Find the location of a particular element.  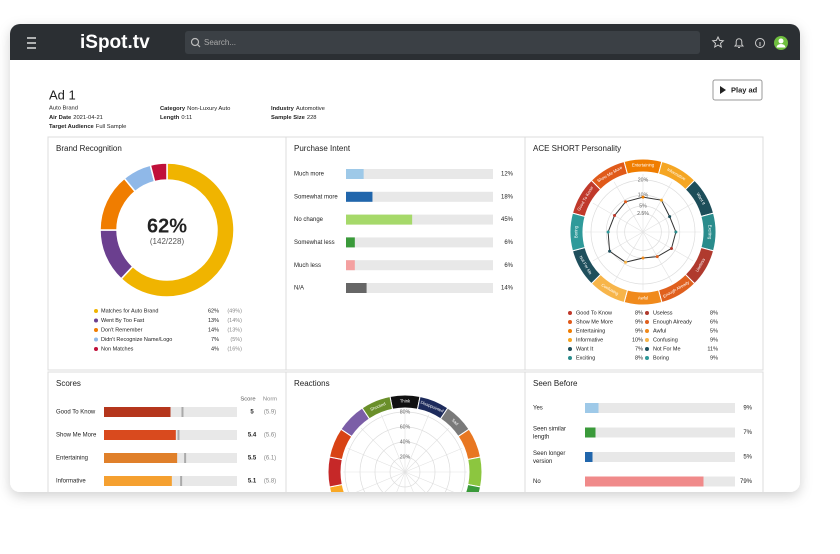

bar-label: Much more is located at coordinates (309, 175).